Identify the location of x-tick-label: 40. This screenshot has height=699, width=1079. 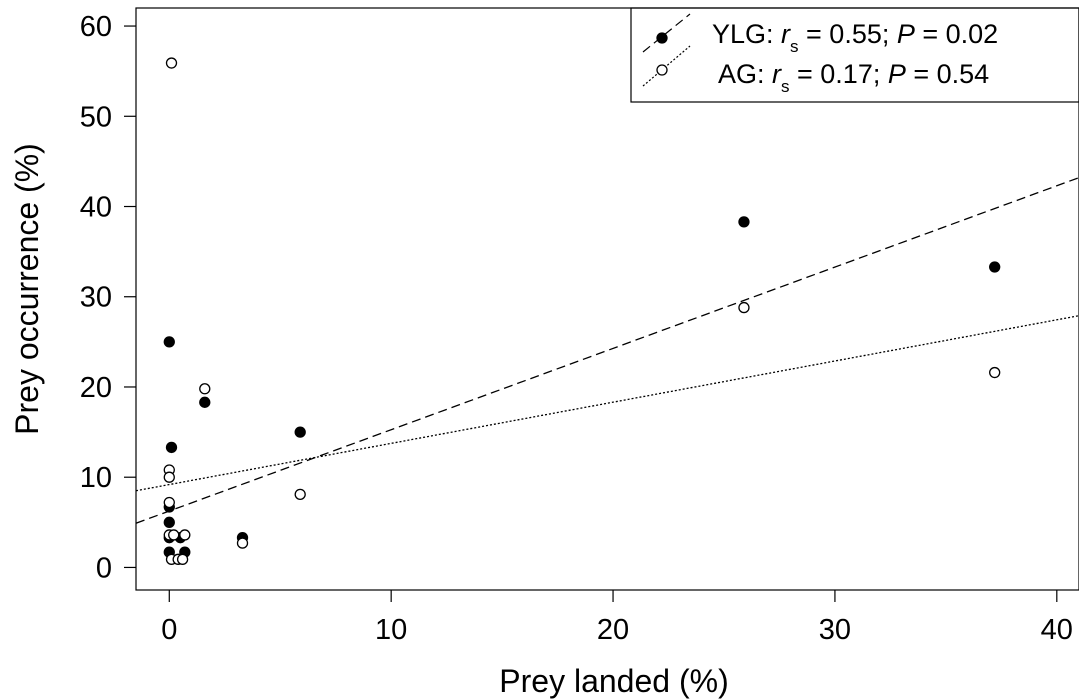
(1057, 630).